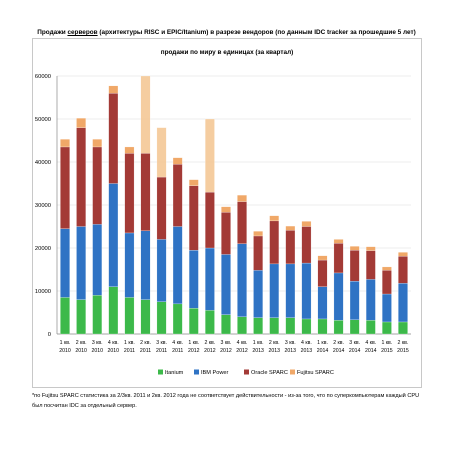 The height and width of the screenshot is (453, 453). Describe the element at coordinates (43, 77) in the screenshot. I see `y-tick-label: 60000` at that location.